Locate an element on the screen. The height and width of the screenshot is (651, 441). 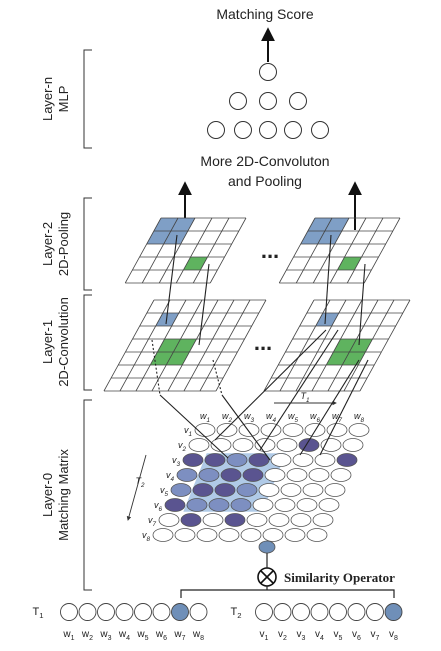
sequence-label: T1 is located at coordinates (37, 613).